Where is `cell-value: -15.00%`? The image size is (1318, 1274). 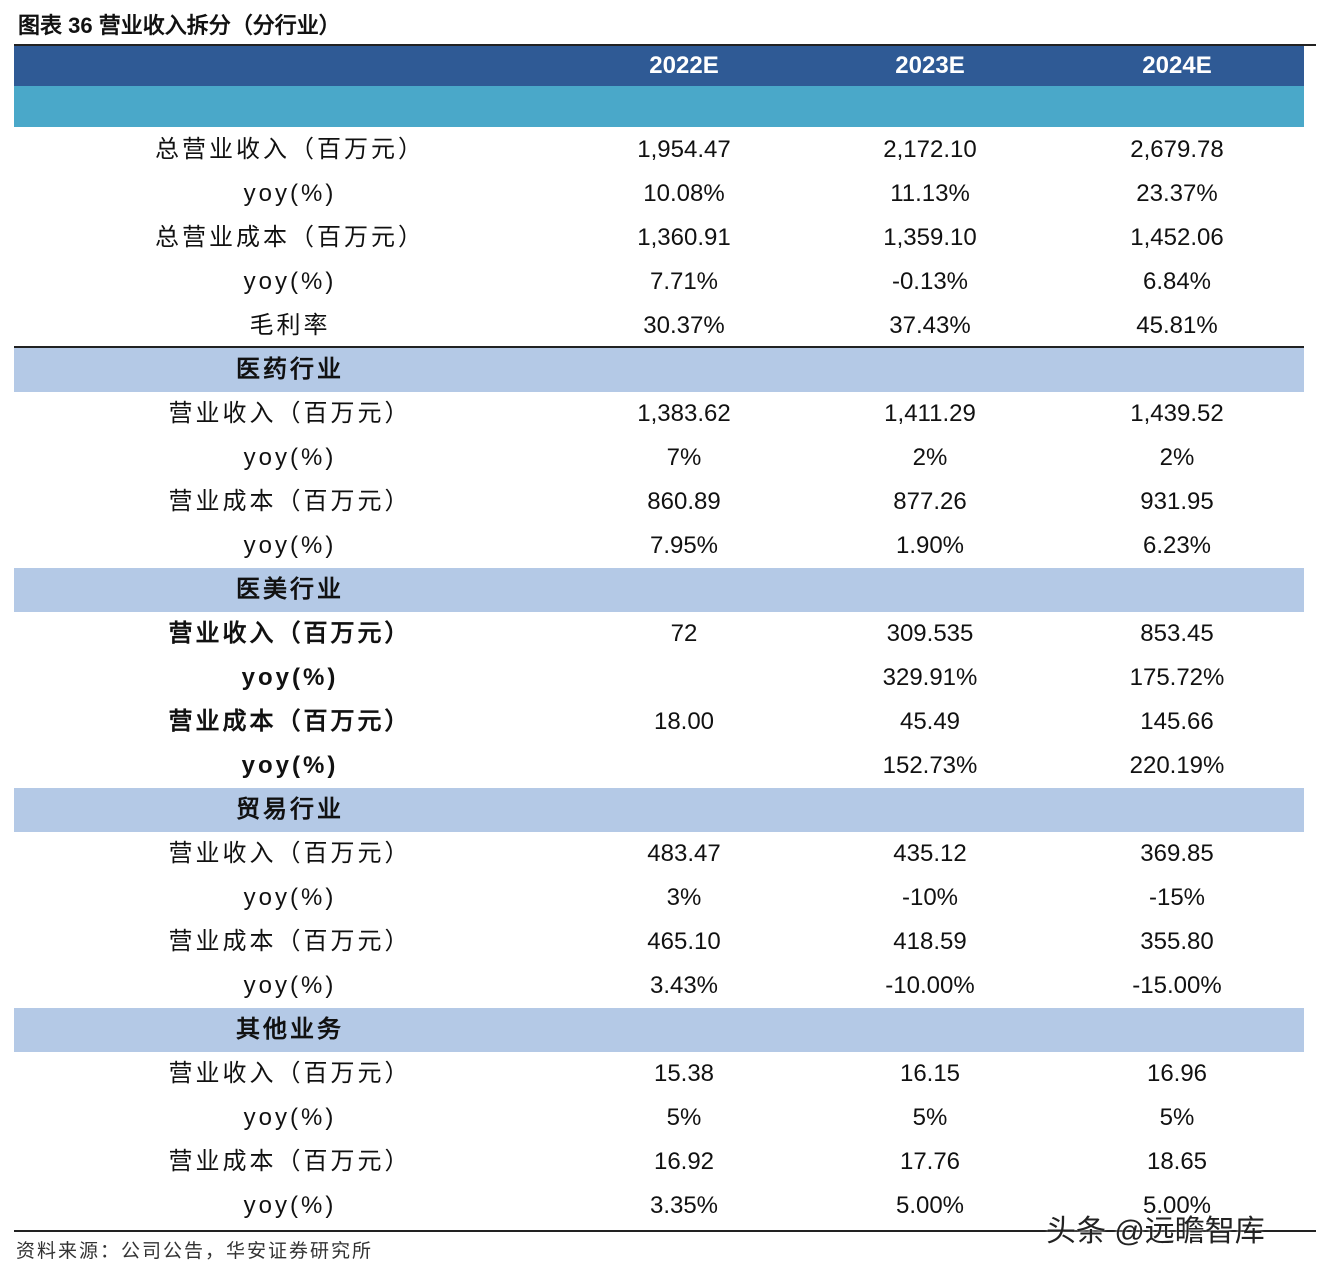
cell-value: -15.00% is located at coordinates (1177, 985).